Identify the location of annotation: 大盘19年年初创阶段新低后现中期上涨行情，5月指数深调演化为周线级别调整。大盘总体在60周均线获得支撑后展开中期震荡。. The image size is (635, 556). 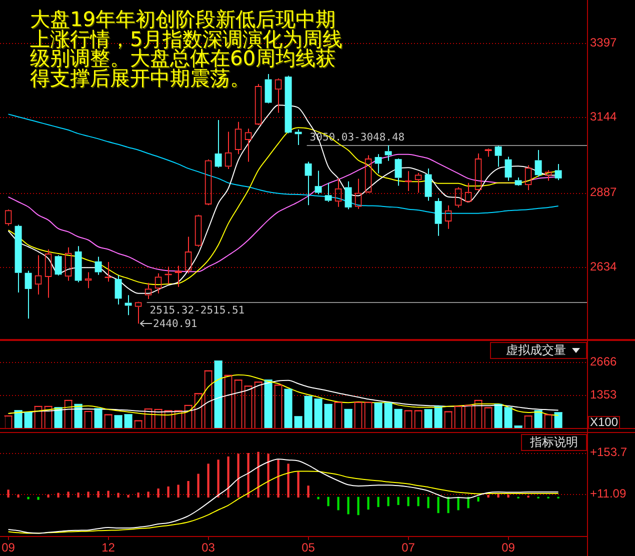
(187, 48).